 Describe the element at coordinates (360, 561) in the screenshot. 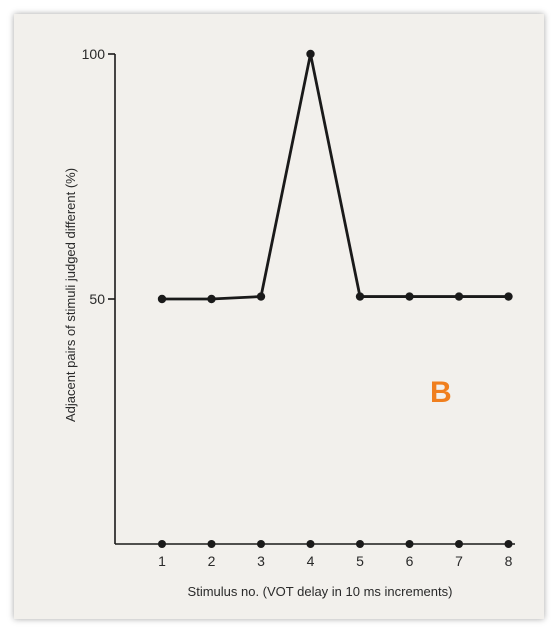

I see `x-tick-label: 5` at that location.